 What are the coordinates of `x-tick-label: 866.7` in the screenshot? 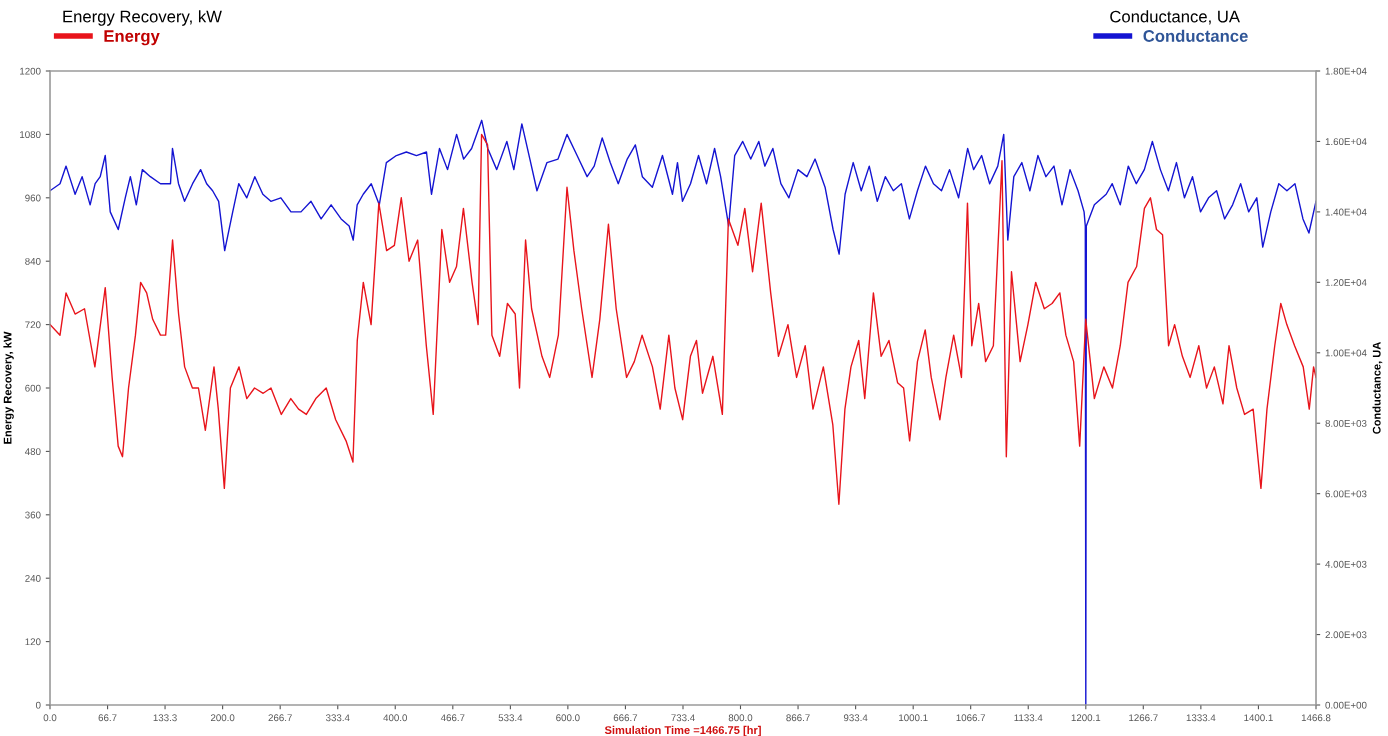 It's located at (798, 718).